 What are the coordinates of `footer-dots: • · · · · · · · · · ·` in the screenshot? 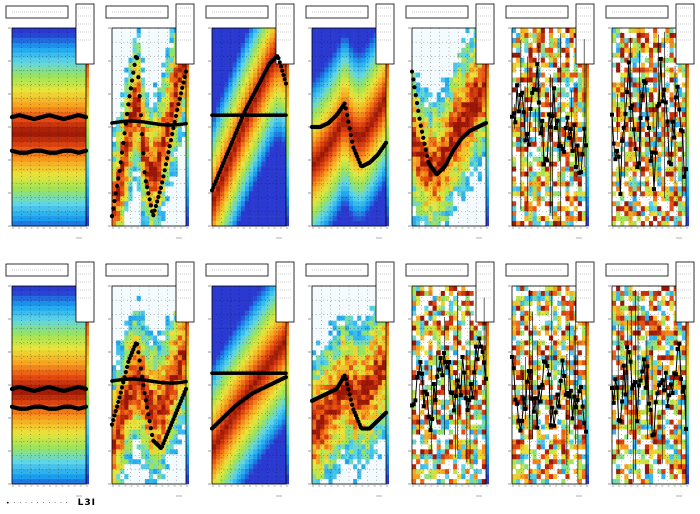 It's located at (37, 503).